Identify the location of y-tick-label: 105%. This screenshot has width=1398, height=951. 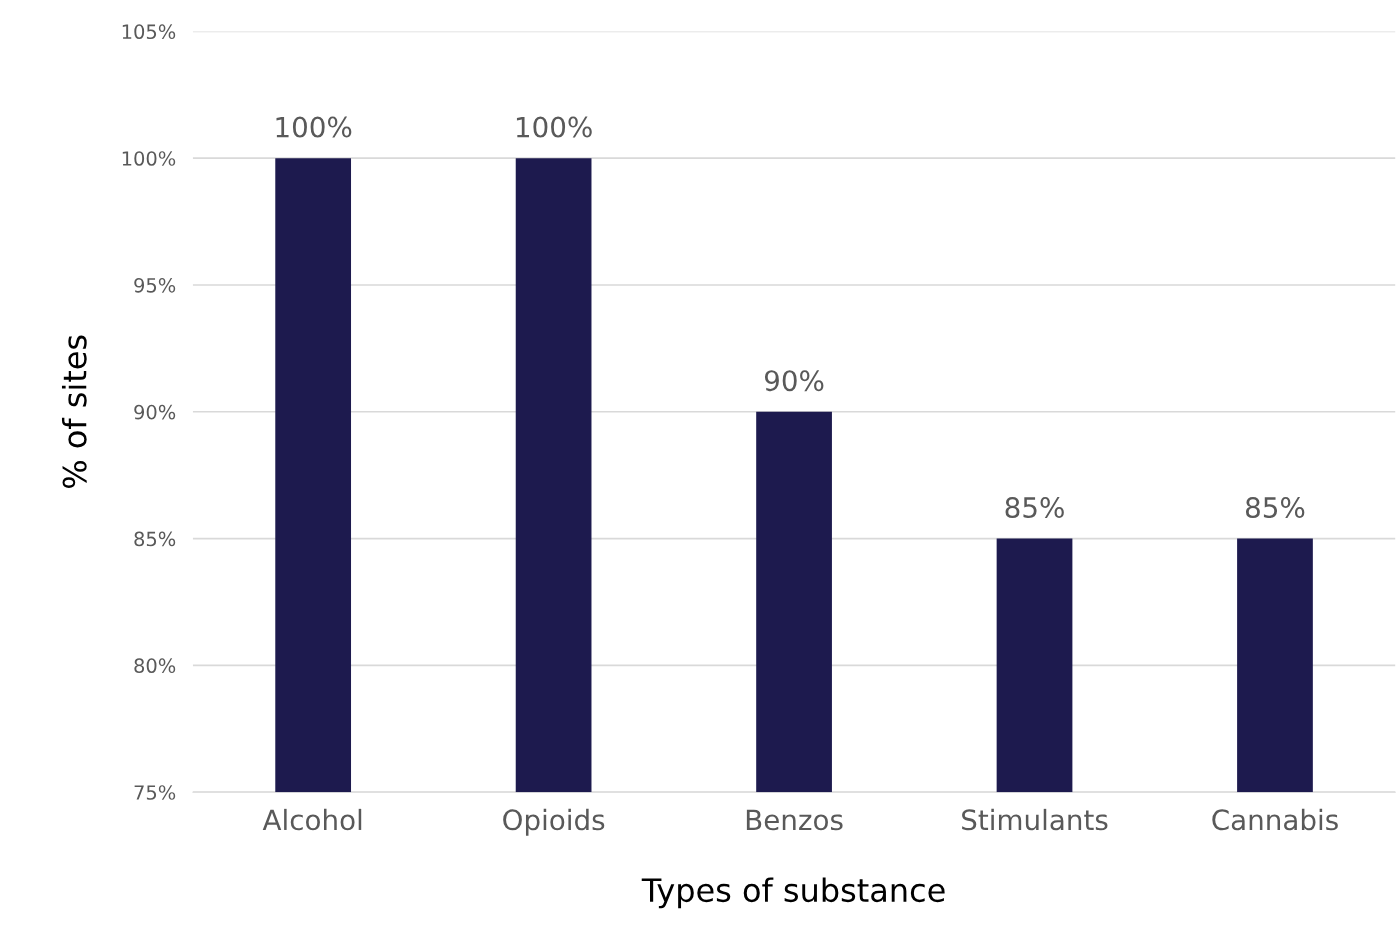
(149, 32).